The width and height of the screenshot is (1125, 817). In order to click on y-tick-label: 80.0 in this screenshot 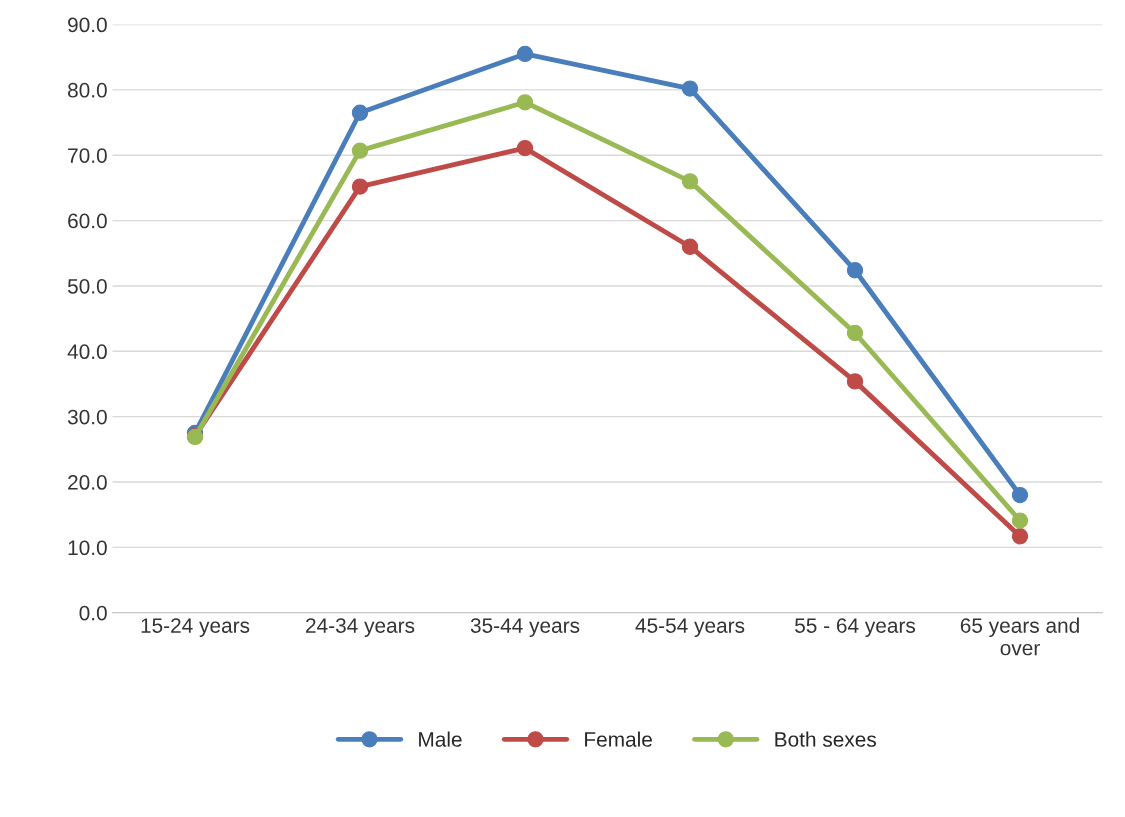, I will do `click(87, 90)`.